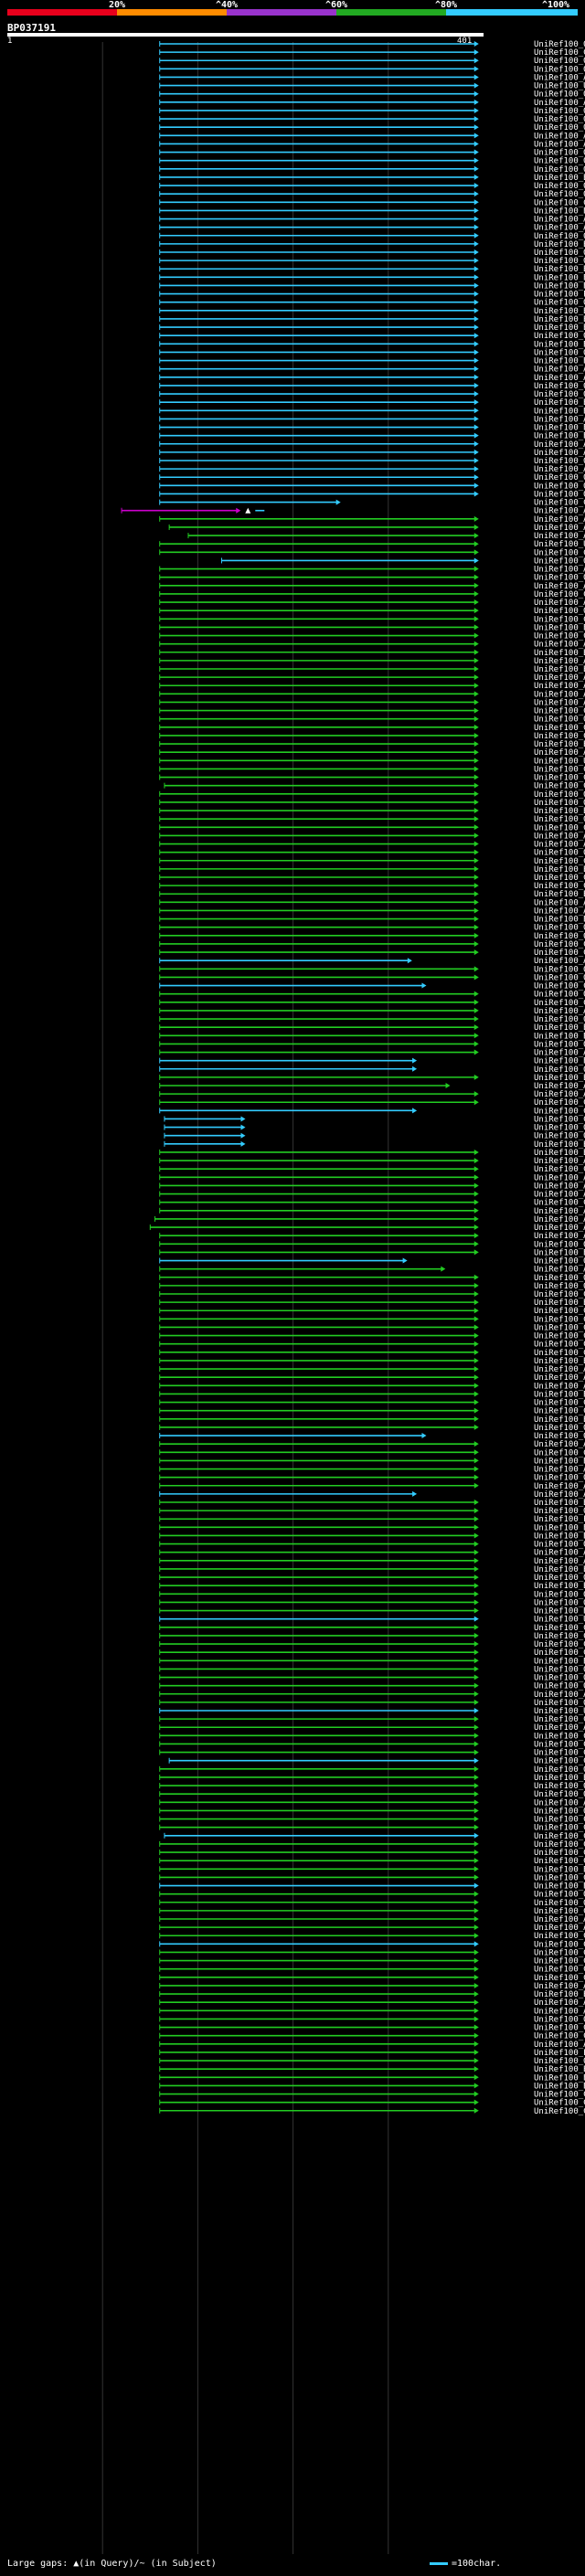 The width and height of the screenshot is (585, 2576). Describe the element at coordinates (560, 1961) in the screenshot. I see `hit-label: UniRef100_C5VKB7` at that location.